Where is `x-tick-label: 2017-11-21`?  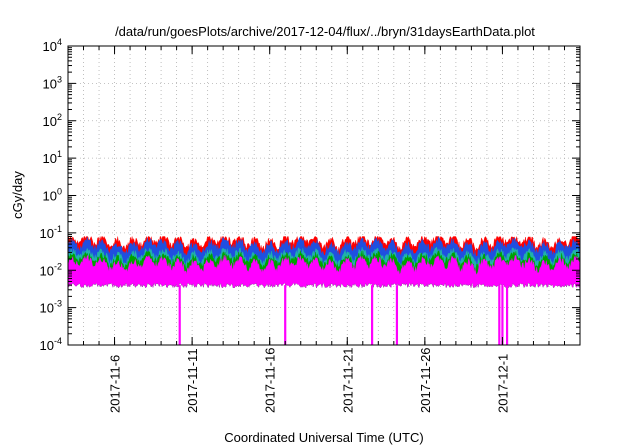 x-tick-label: 2017-11-21 is located at coordinates (347, 380).